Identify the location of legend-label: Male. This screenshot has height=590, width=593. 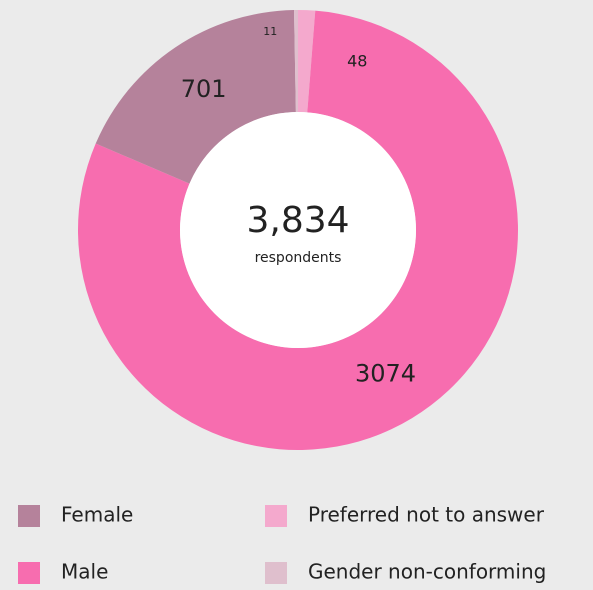
(84, 572).